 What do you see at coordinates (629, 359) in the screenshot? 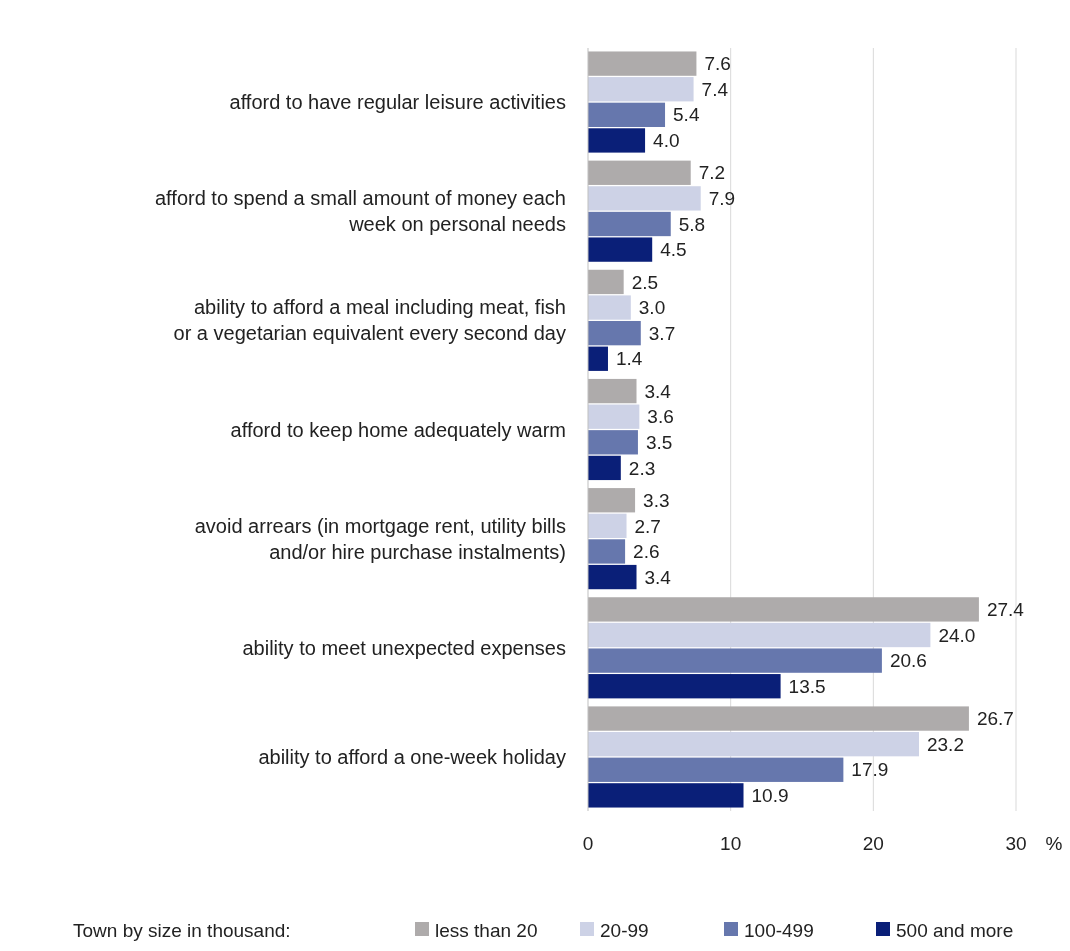
I see `data-label: 1.4` at bounding box center [629, 359].